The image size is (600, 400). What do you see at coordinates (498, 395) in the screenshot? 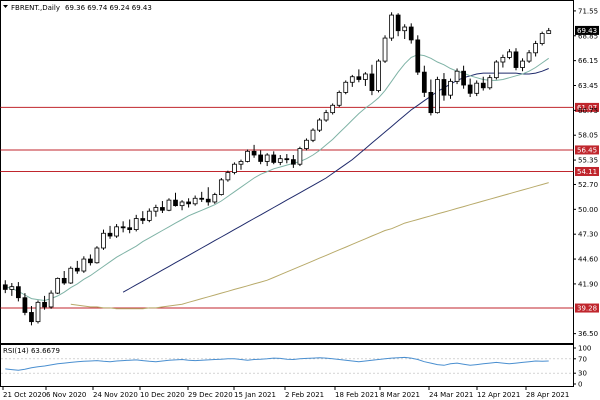
I see `time-tick-label: 12 Apr 2021` at bounding box center [498, 395].